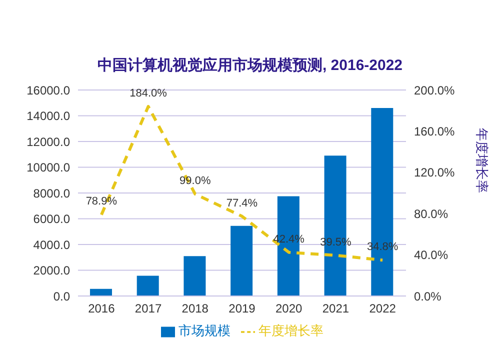 This screenshot has width=500, height=362. Describe the element at coordinates (250, 66) in the screenshot. I see `chart-title: 中国计算机视觉应用市场规模预测, 2016-2022` at that location.